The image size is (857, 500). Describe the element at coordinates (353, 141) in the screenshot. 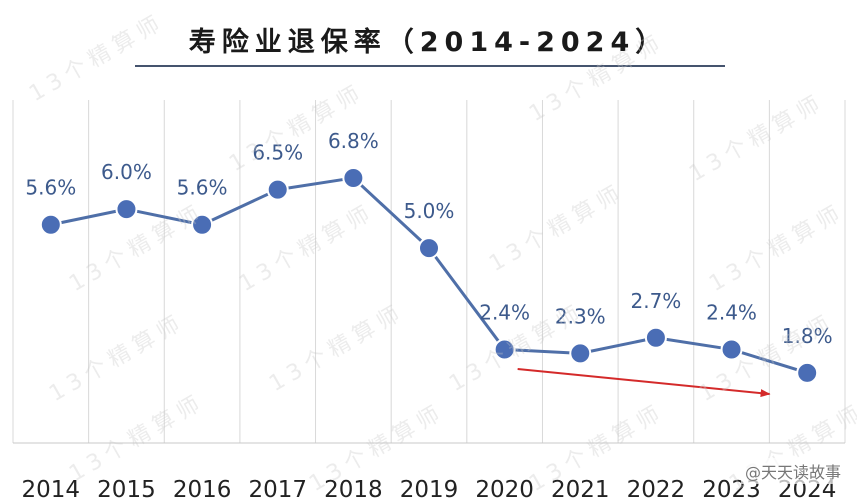

I see `data-label-2018: 6.8%` at that location.